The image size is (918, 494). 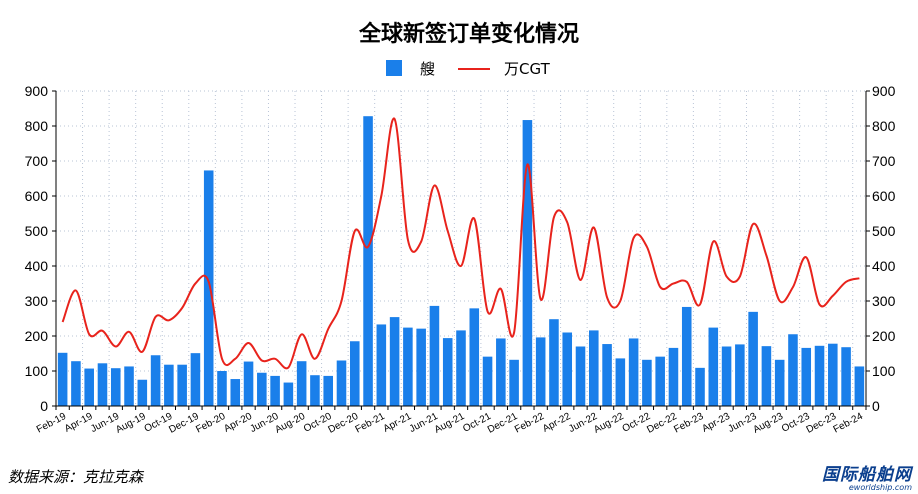 What do you see at coordinates (398, 423) in the screenshot?
I see `x-tick-label: Apr-21` at bounding box center [398, 423].